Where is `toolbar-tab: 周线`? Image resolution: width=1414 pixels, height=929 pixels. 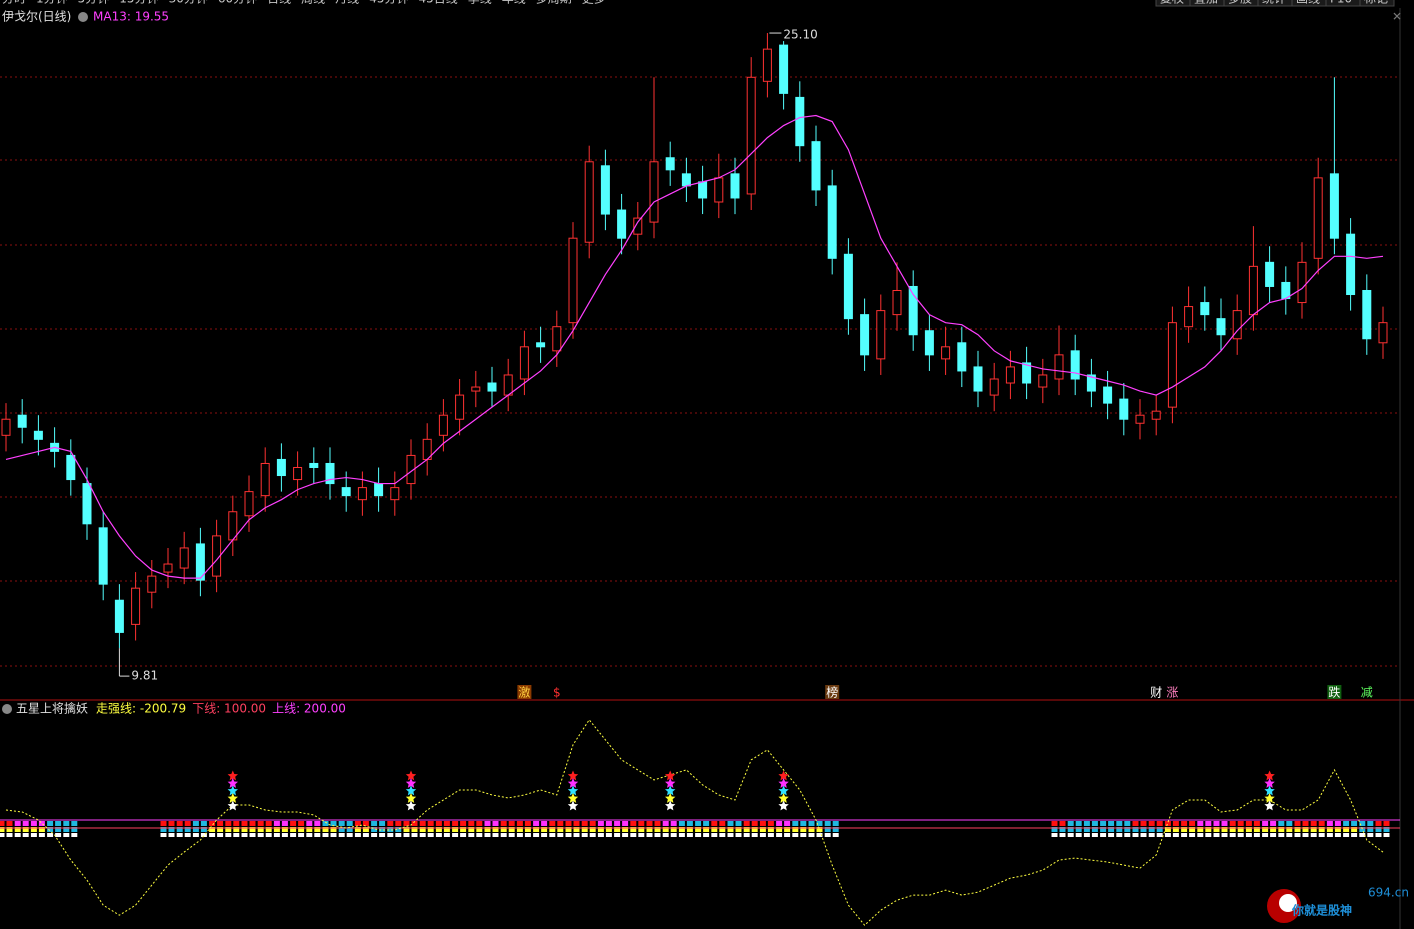
toolbar-tab: 周线 is located at coordinates (313, 3).